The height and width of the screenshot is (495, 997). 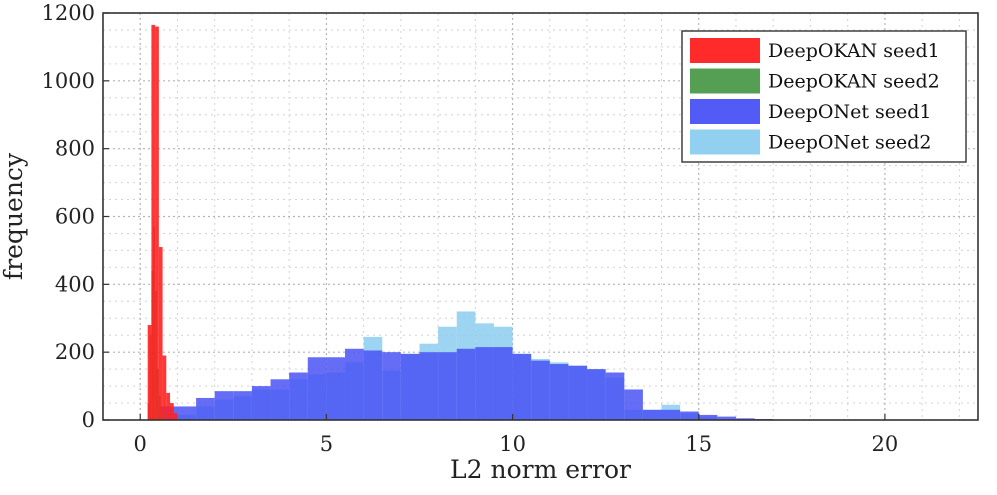 What do you see at coordinates (14, 216) in the screenshot?
I see `y-axis-label: frequency` at bounding box center [14, 216].